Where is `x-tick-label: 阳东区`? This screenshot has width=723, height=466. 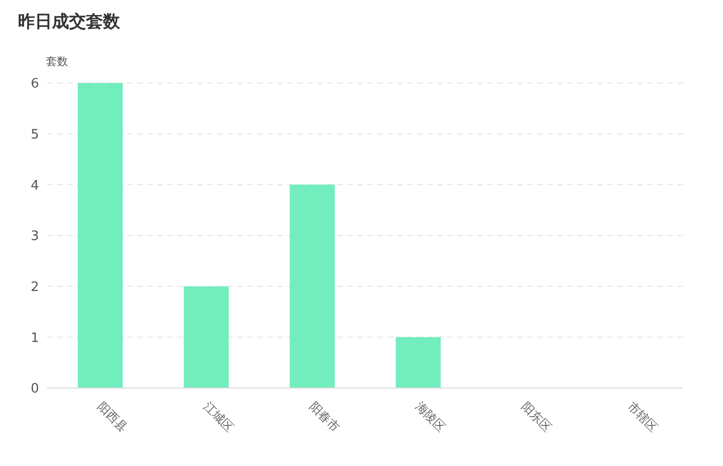
x-tick-label: 阳东区 is located at coordinates (536, 416).